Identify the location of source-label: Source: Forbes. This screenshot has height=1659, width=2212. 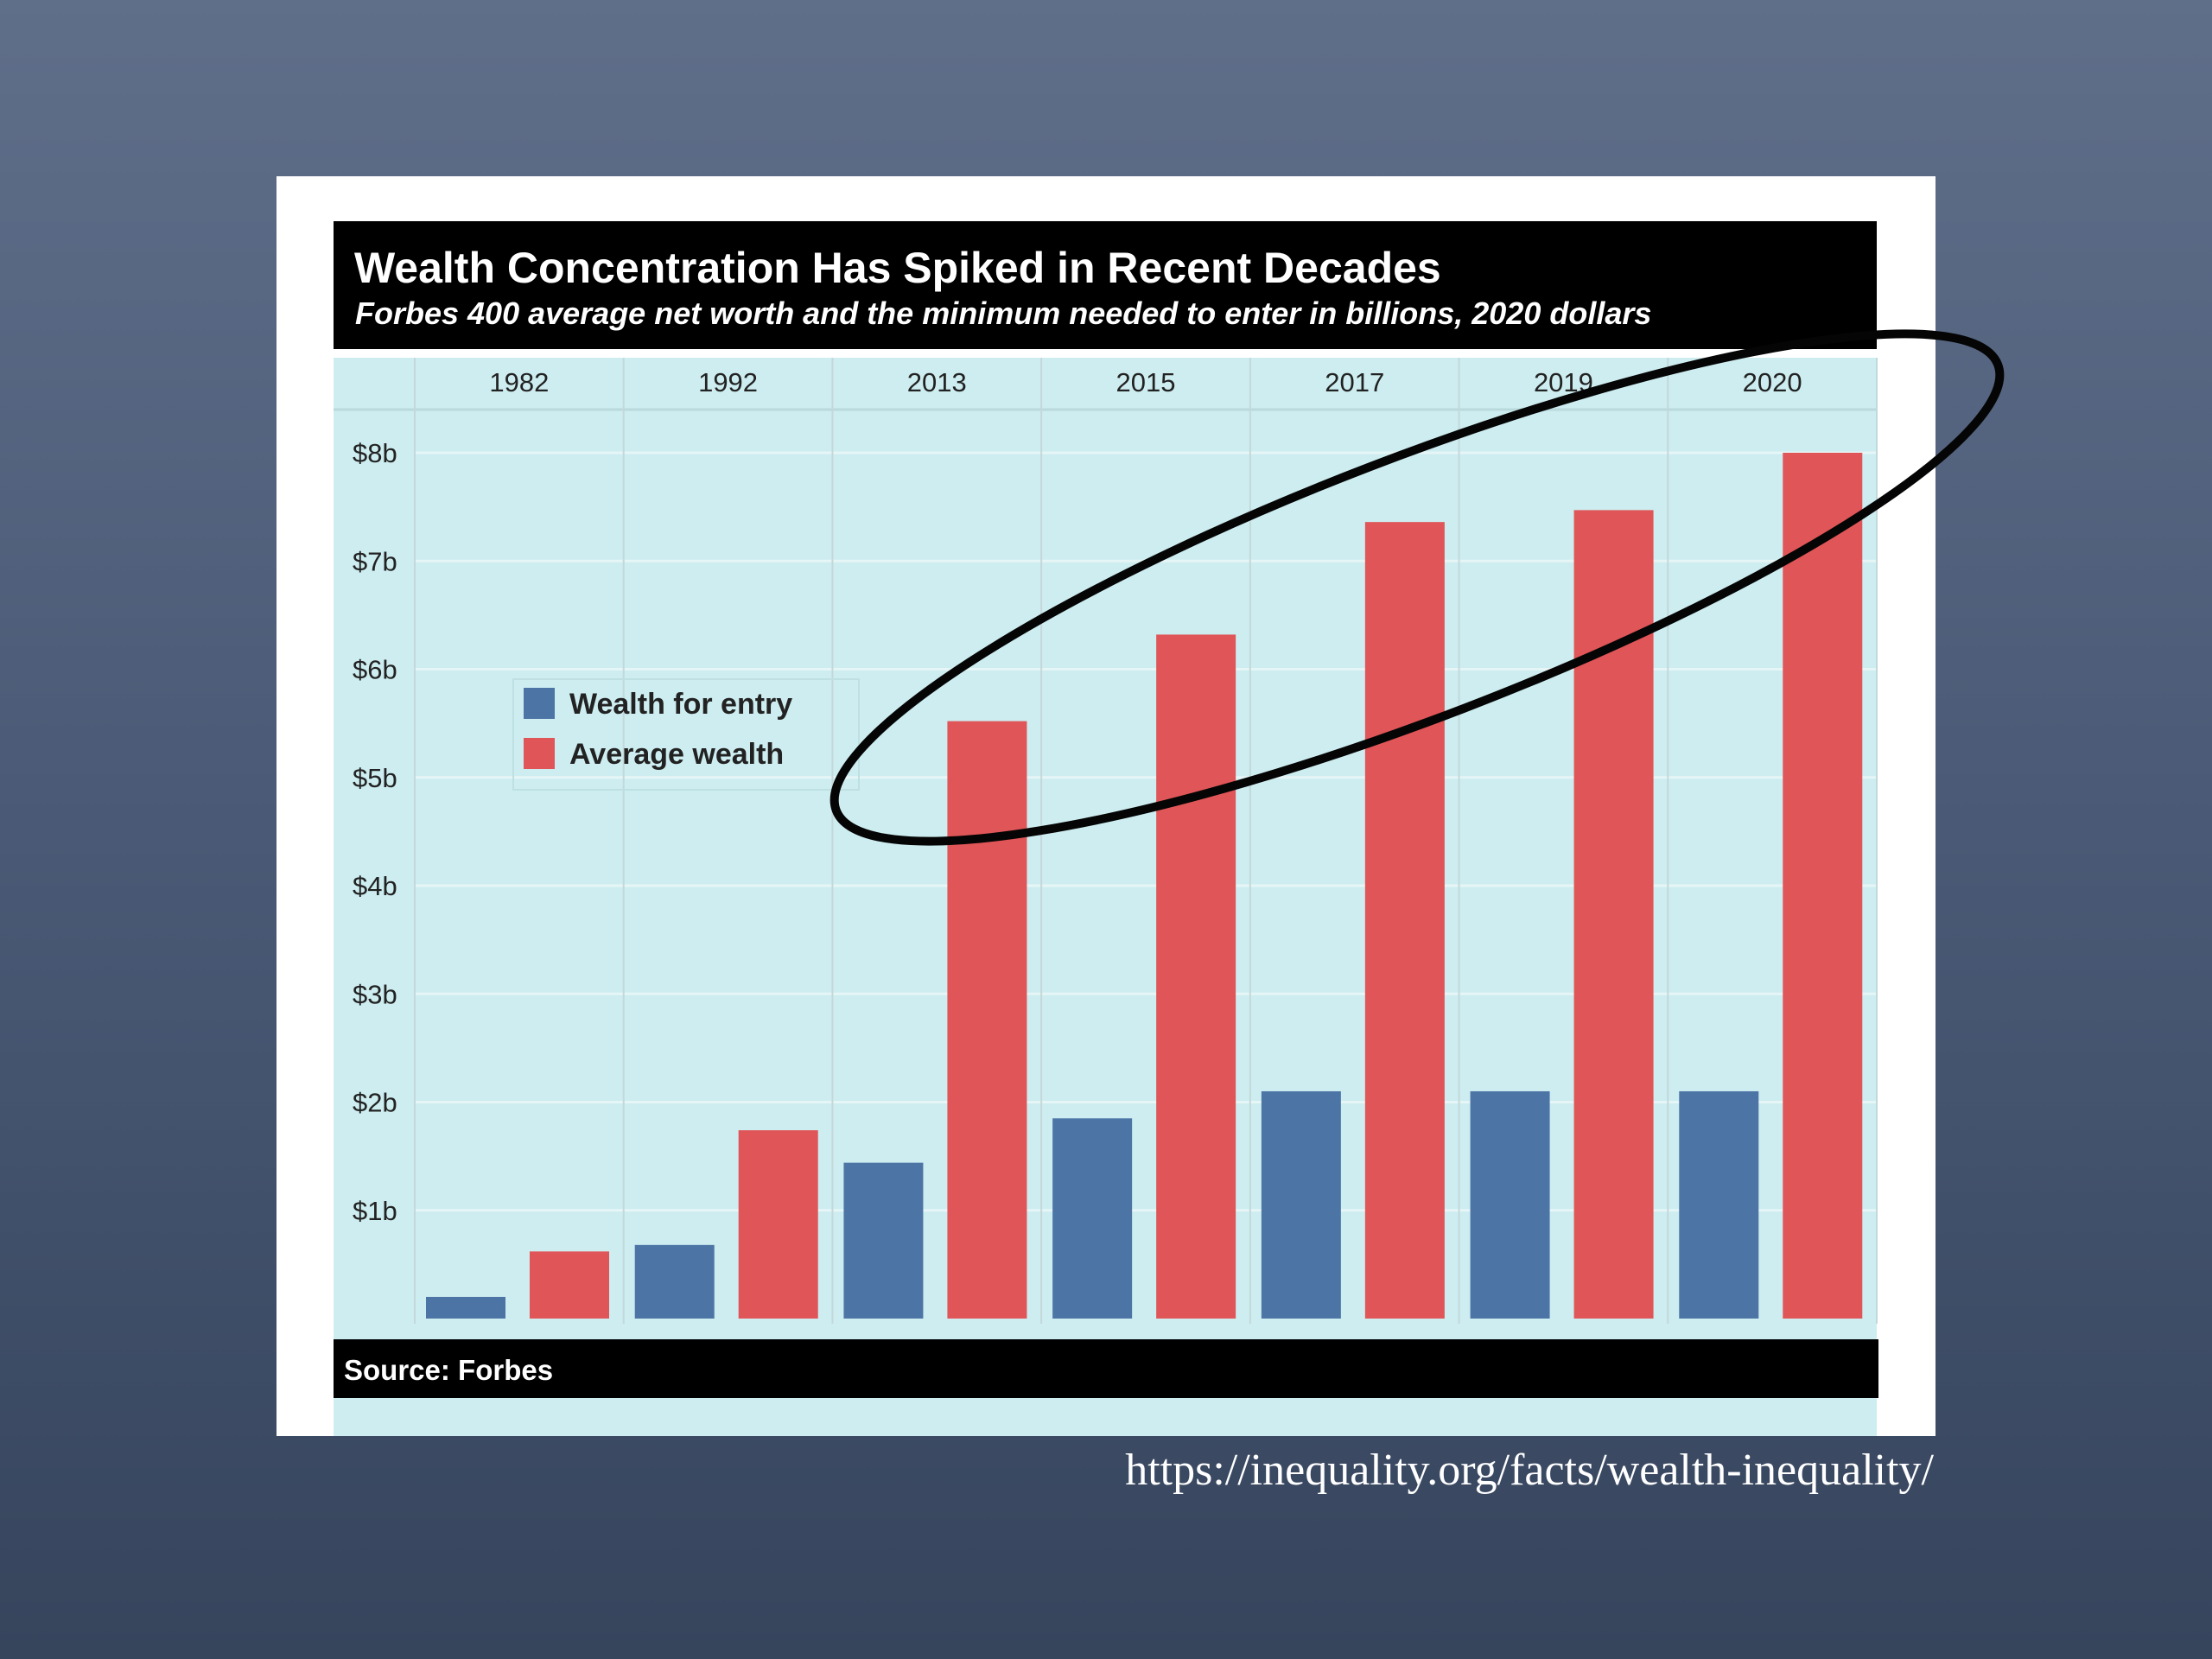
(448, 1370).